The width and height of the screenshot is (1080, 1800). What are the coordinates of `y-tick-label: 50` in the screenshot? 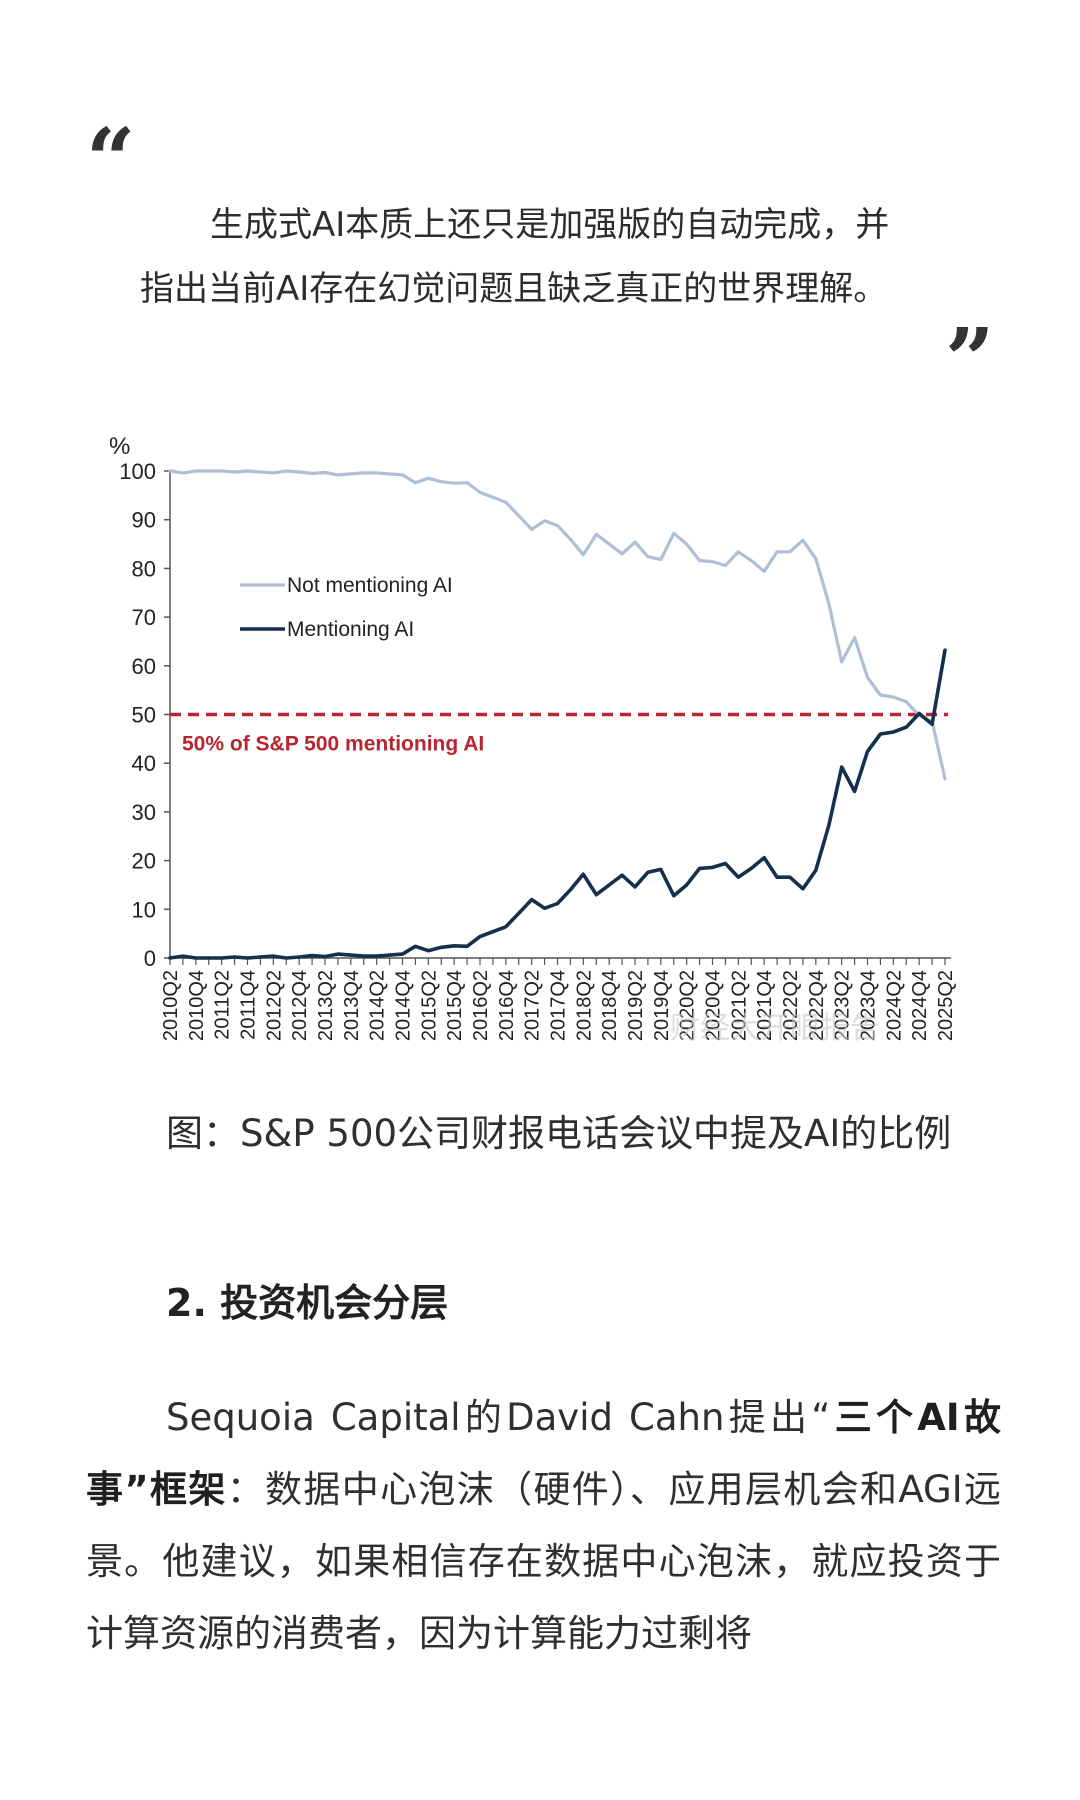 It's located at (144, 715).